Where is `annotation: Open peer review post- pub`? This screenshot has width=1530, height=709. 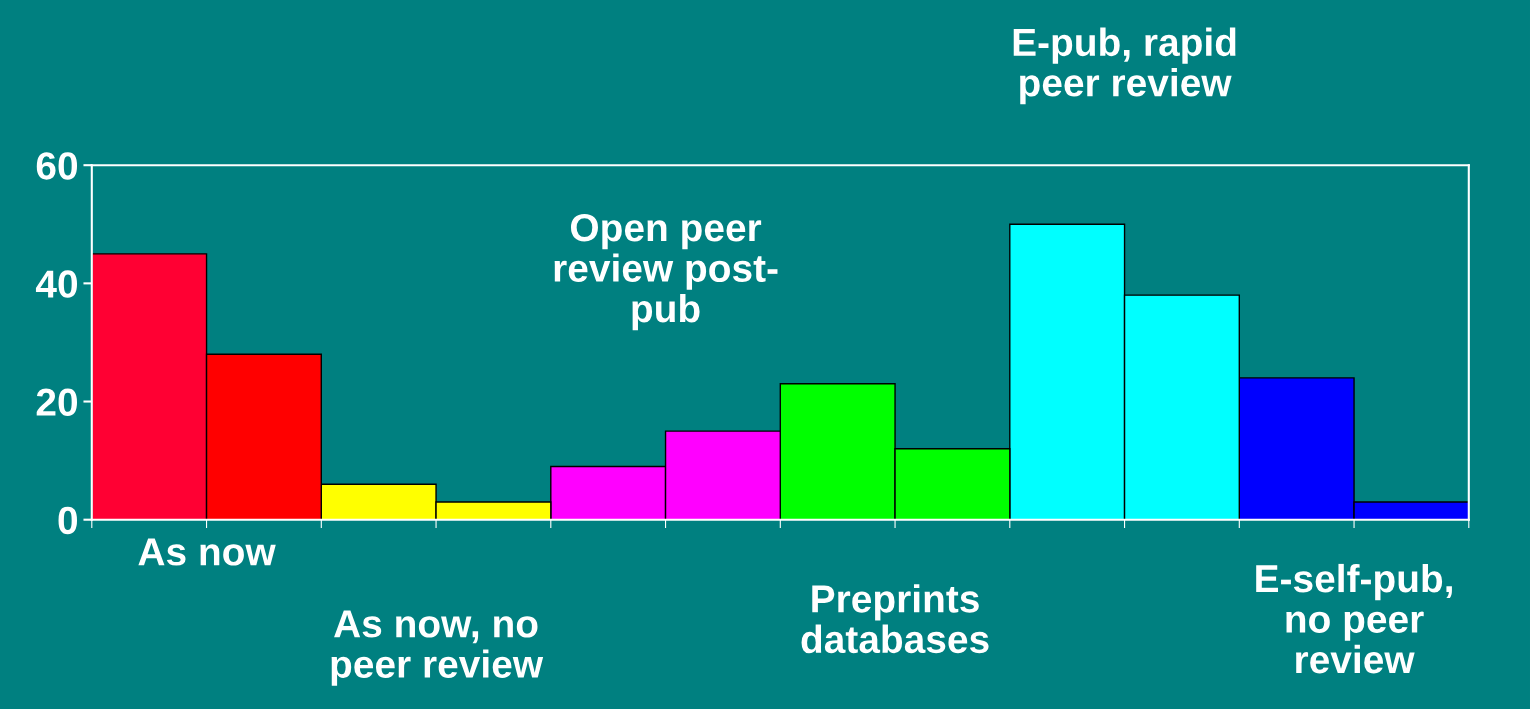 annotation: Open peer review post- pub is located at coordinates (666, 272).